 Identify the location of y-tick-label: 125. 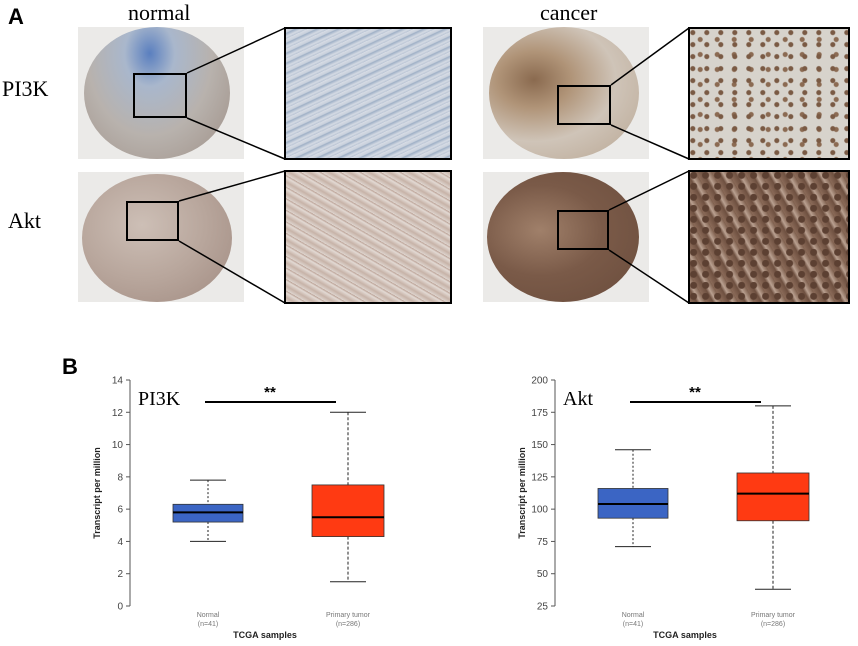
(539, 477).